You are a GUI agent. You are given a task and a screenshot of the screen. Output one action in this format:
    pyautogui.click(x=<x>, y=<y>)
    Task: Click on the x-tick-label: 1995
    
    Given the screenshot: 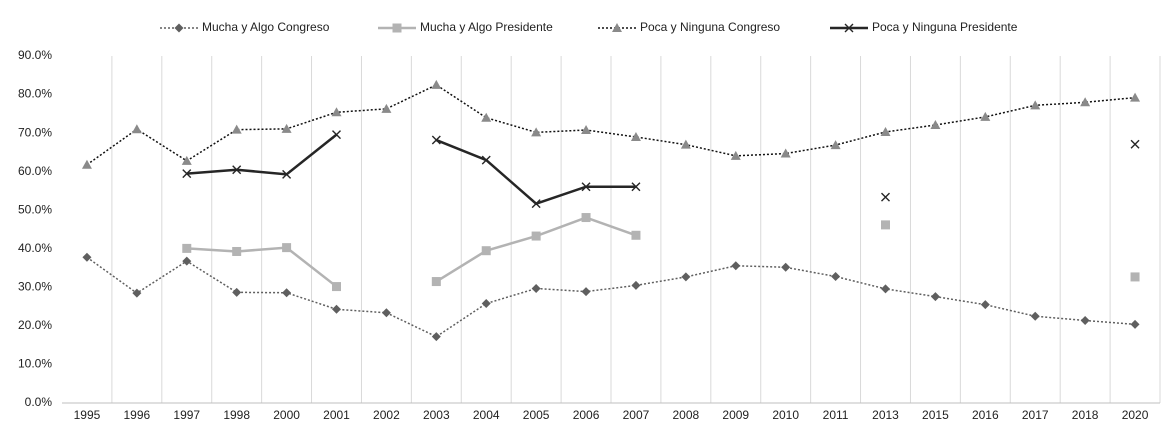 What is the action you would take?
    pyautogui.click(x=87, y=415)
    